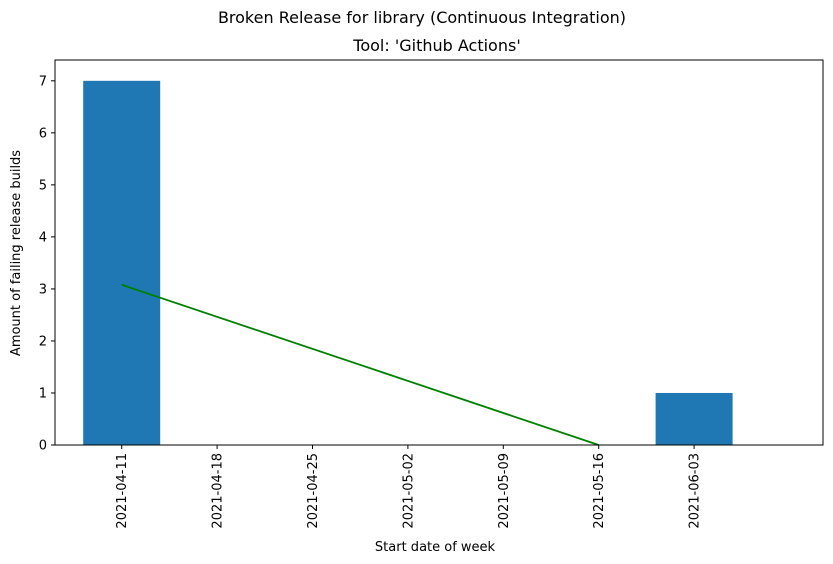 The image size is (833, 564). I want to click on x-tick-label: 2021-05-02, so click(408, 491).